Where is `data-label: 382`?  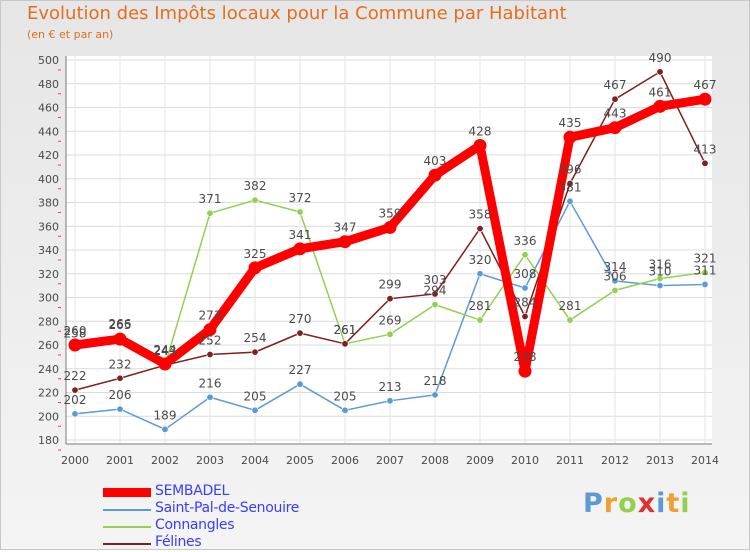 data-label: 382 is located at coordinates (255, 186).